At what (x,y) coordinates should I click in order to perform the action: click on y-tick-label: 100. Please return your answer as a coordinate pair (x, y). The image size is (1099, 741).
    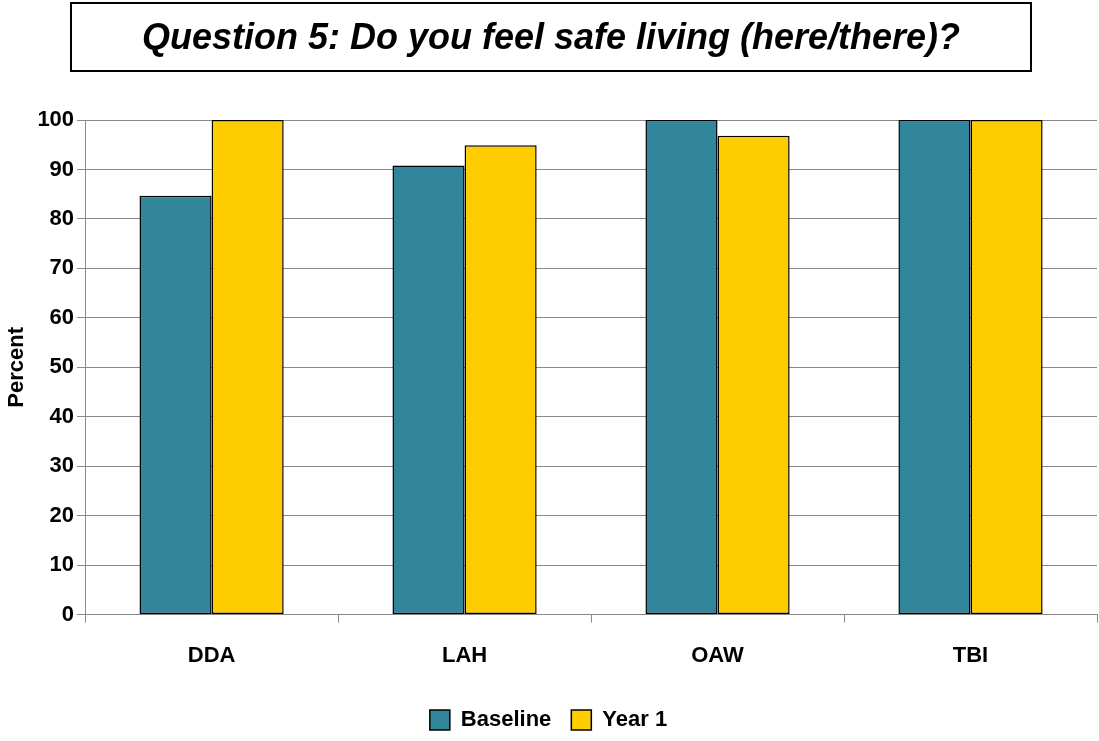
    Looking at the image, I should click on (56, 119).